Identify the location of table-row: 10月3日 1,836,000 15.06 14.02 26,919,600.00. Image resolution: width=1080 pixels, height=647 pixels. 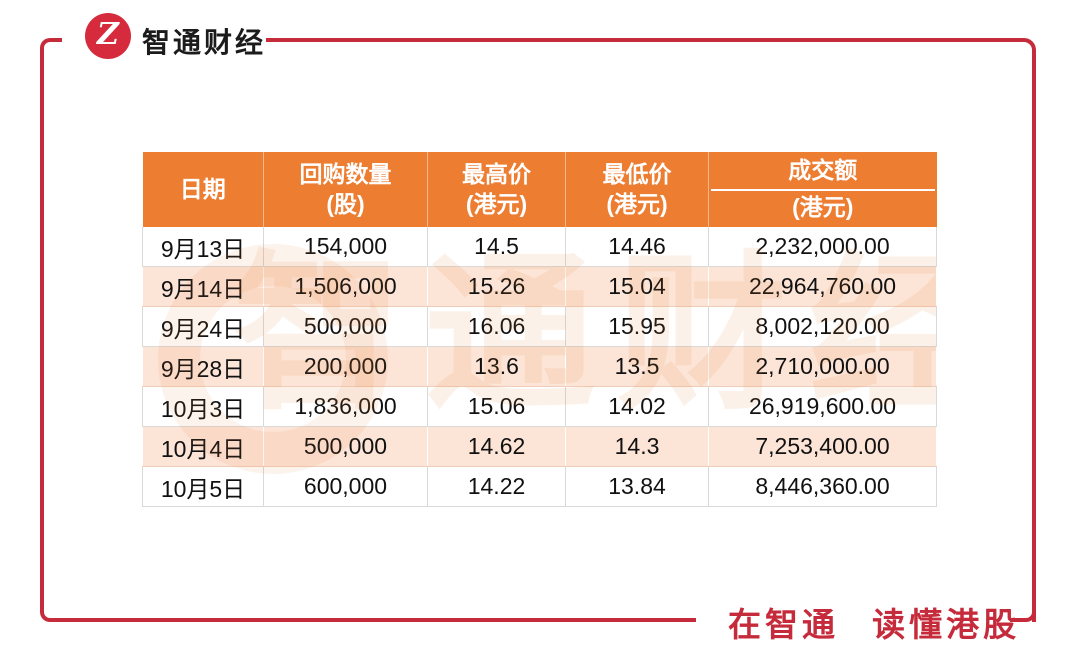
(539, 406).